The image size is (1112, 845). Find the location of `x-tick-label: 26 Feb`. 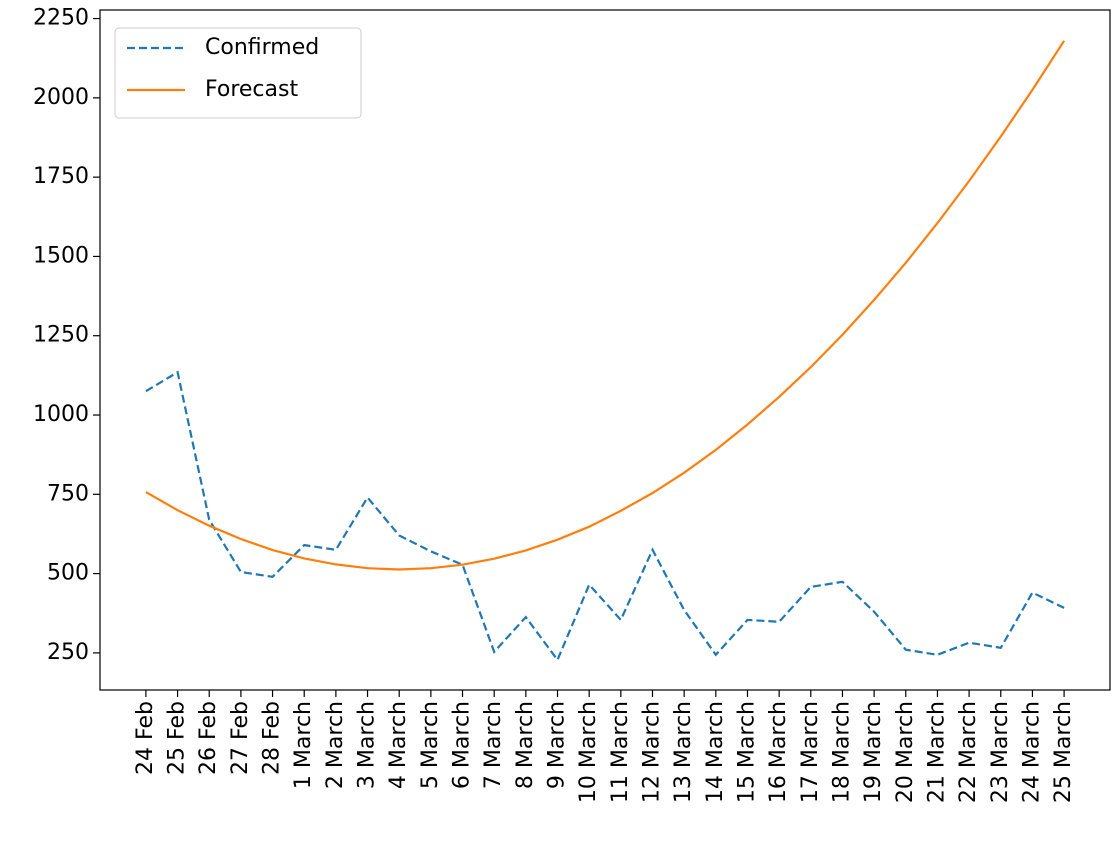

x-tick-label: 26 Feb is located at coordinates (208, 738).